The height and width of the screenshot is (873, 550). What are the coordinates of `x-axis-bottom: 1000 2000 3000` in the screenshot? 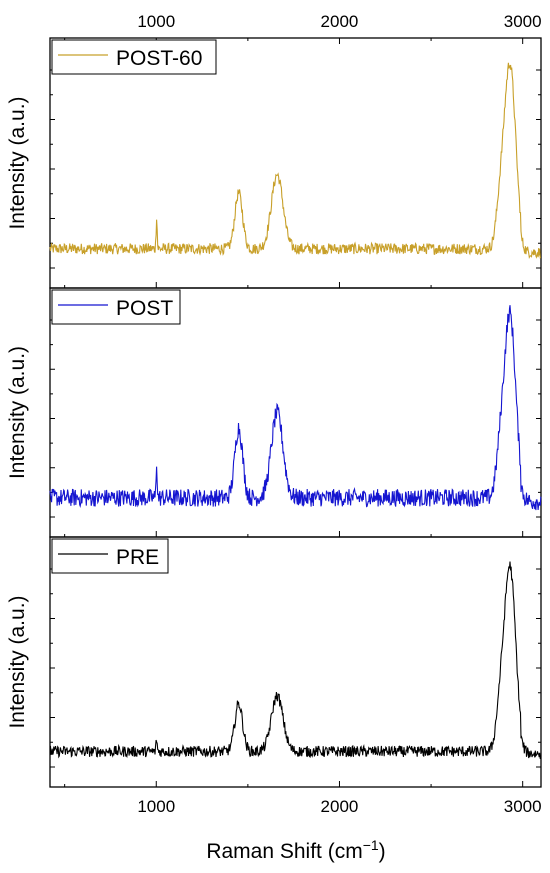 It's located at (339, 806).